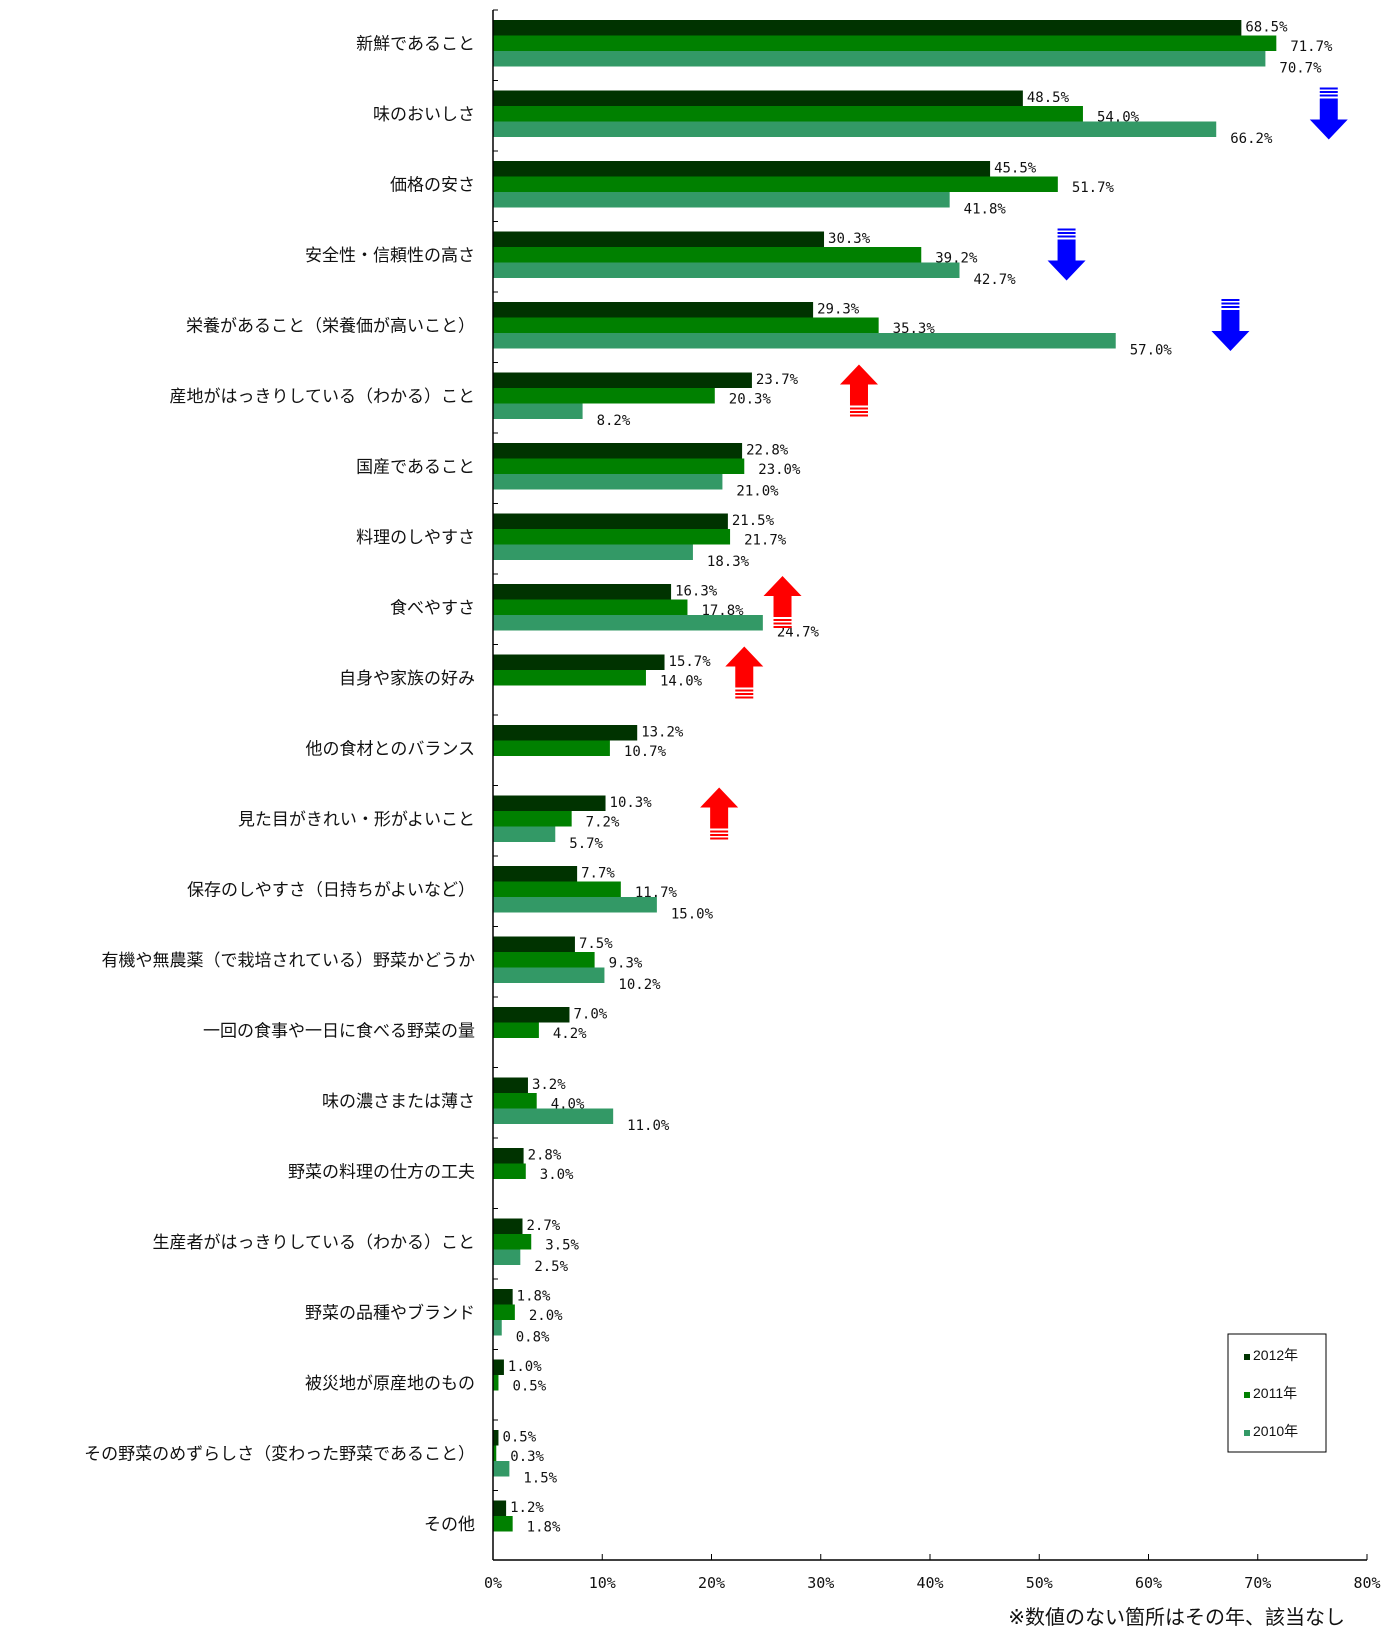  What do you see at coordinates (568, 1105) in the screenshot?
I see `data-label: 4.0%` at bounding box center [568, 1105].